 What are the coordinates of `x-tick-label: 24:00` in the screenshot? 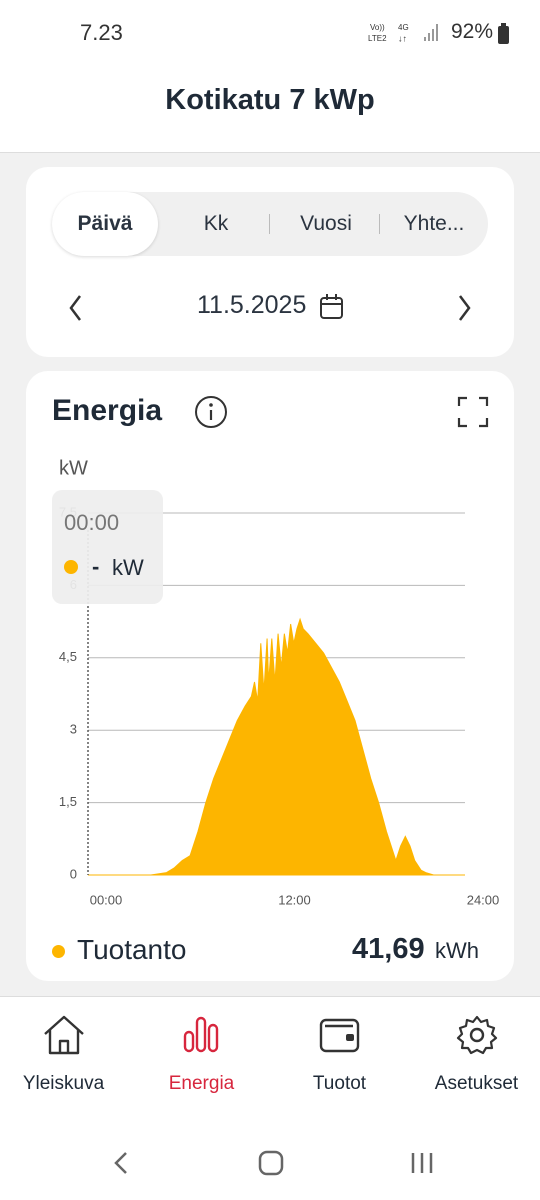 It's located at (483, 899).